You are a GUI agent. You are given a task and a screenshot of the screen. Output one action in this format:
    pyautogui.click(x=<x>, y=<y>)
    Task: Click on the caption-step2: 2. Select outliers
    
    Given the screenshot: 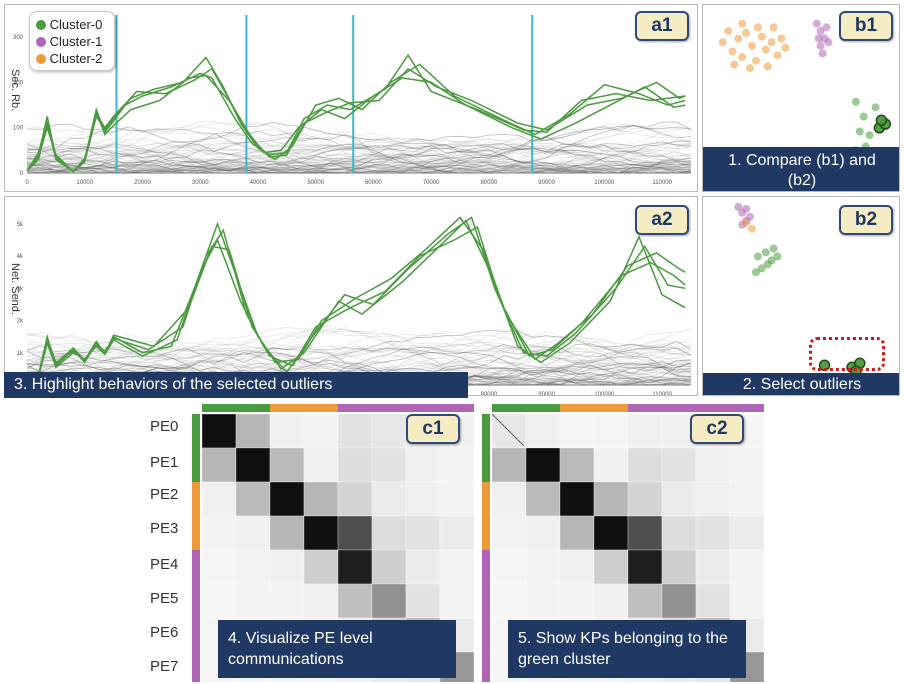 What is the action you would take?
    pyautogui.click(x=801, y=384)
    